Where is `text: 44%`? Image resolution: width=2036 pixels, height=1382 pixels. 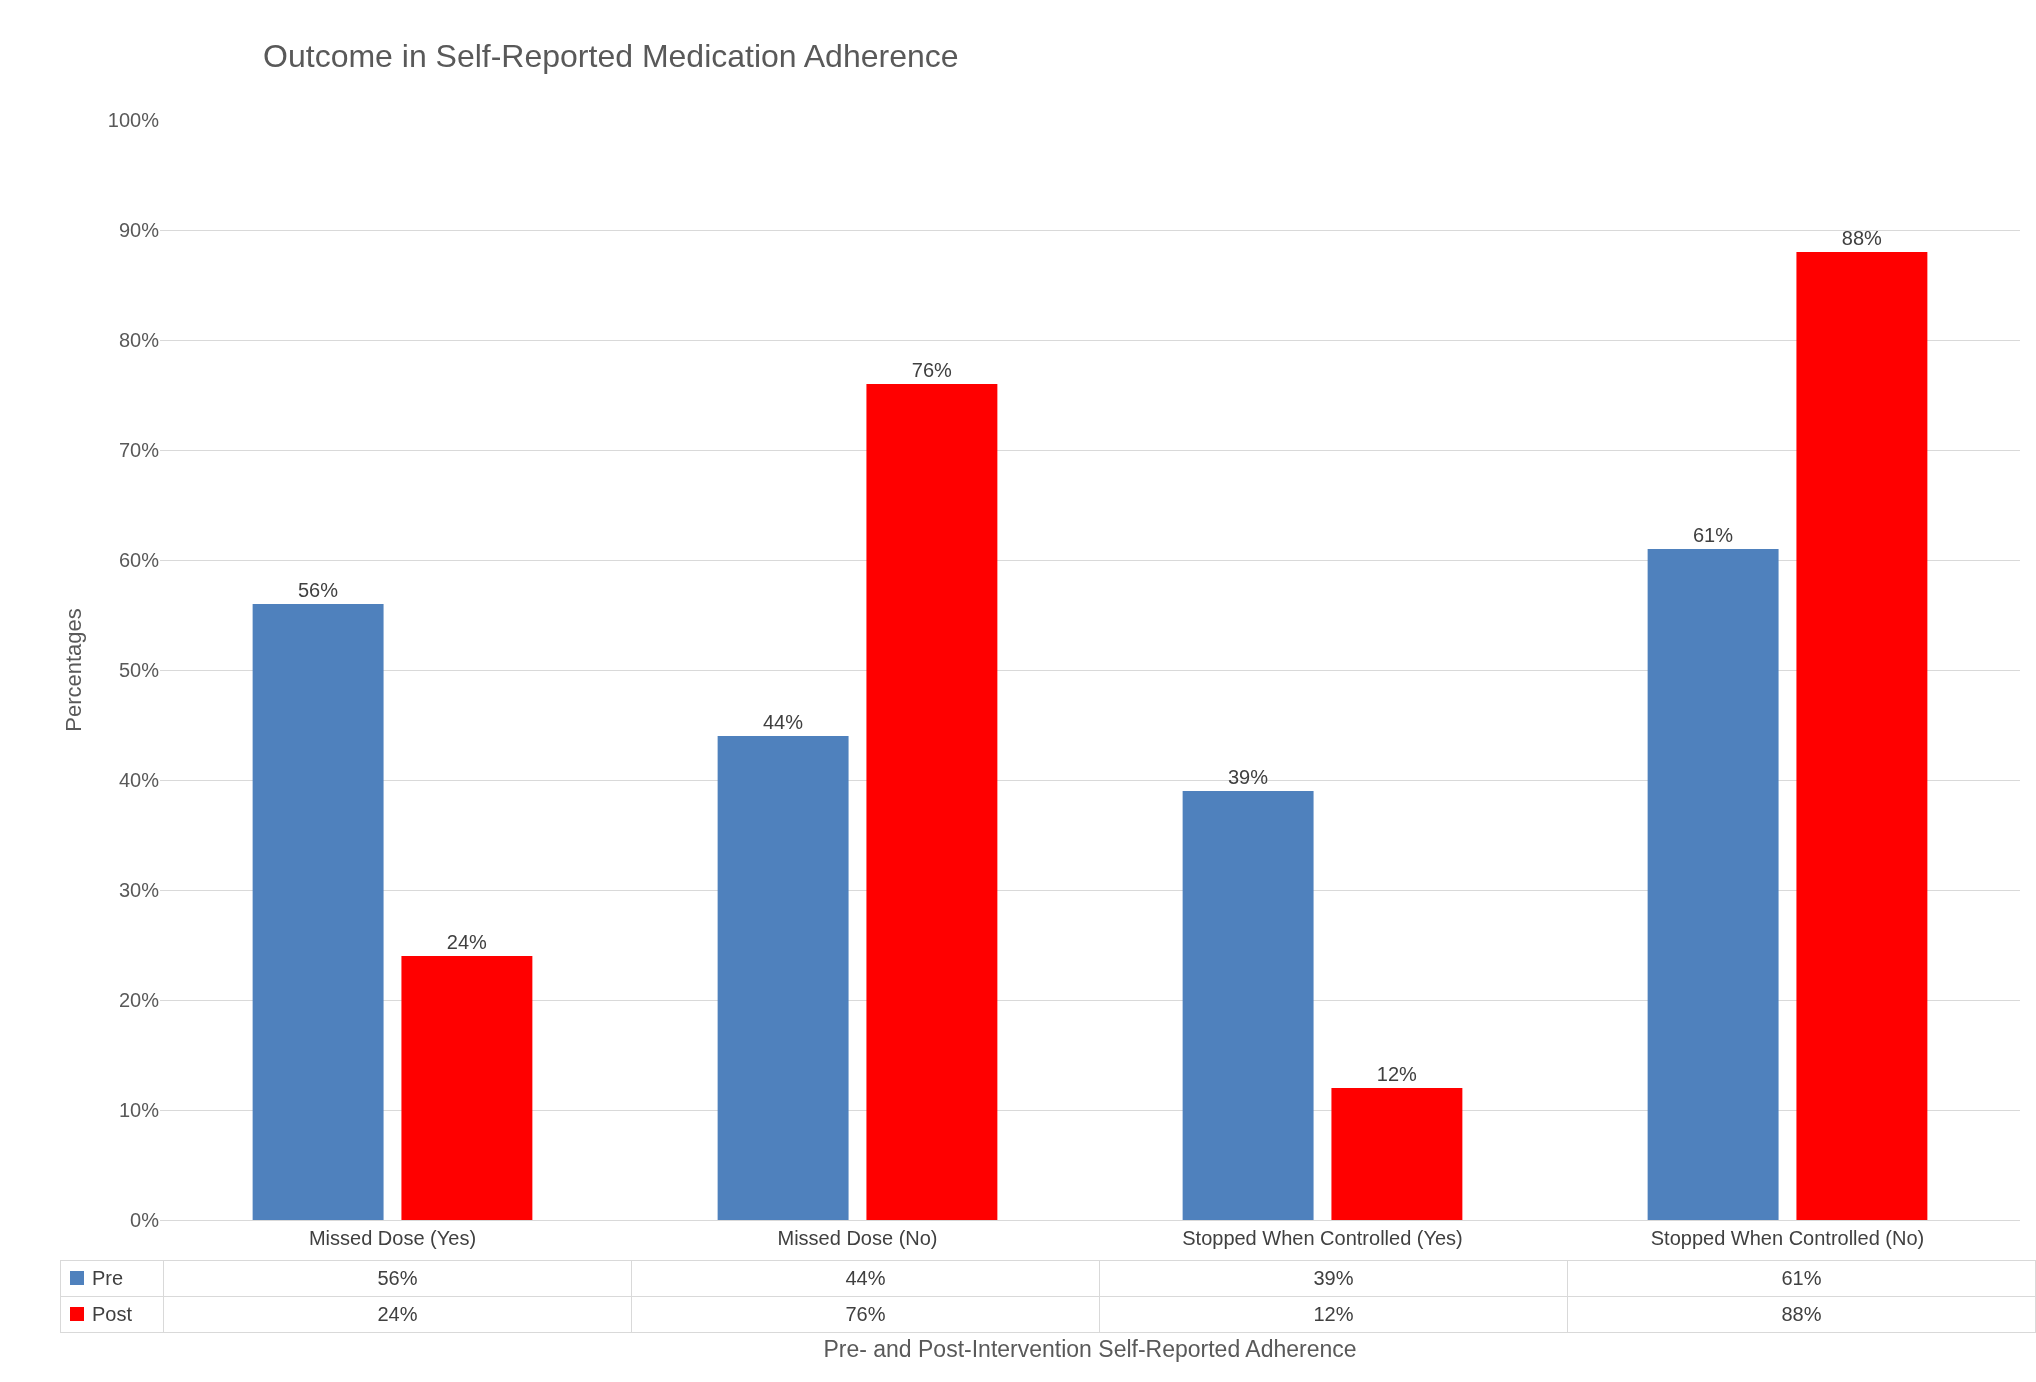 text: 44% is located at coordinates (783, 722).